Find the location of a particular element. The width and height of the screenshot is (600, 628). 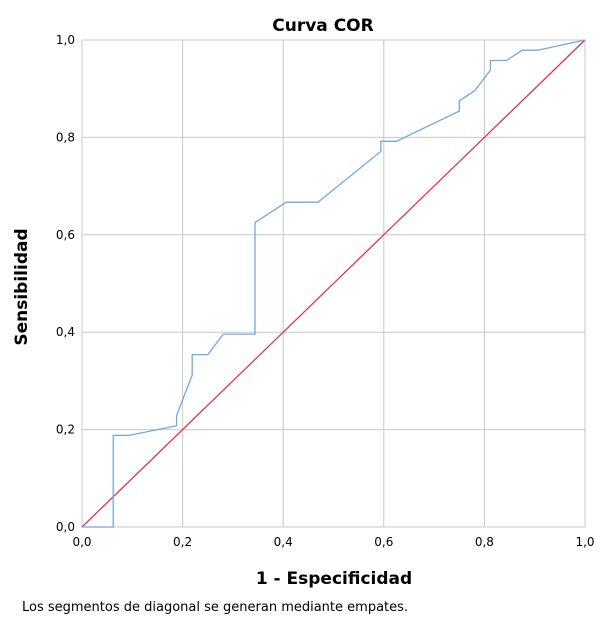

y-tick-label: 1,0 is located at coordinates (65, 40).